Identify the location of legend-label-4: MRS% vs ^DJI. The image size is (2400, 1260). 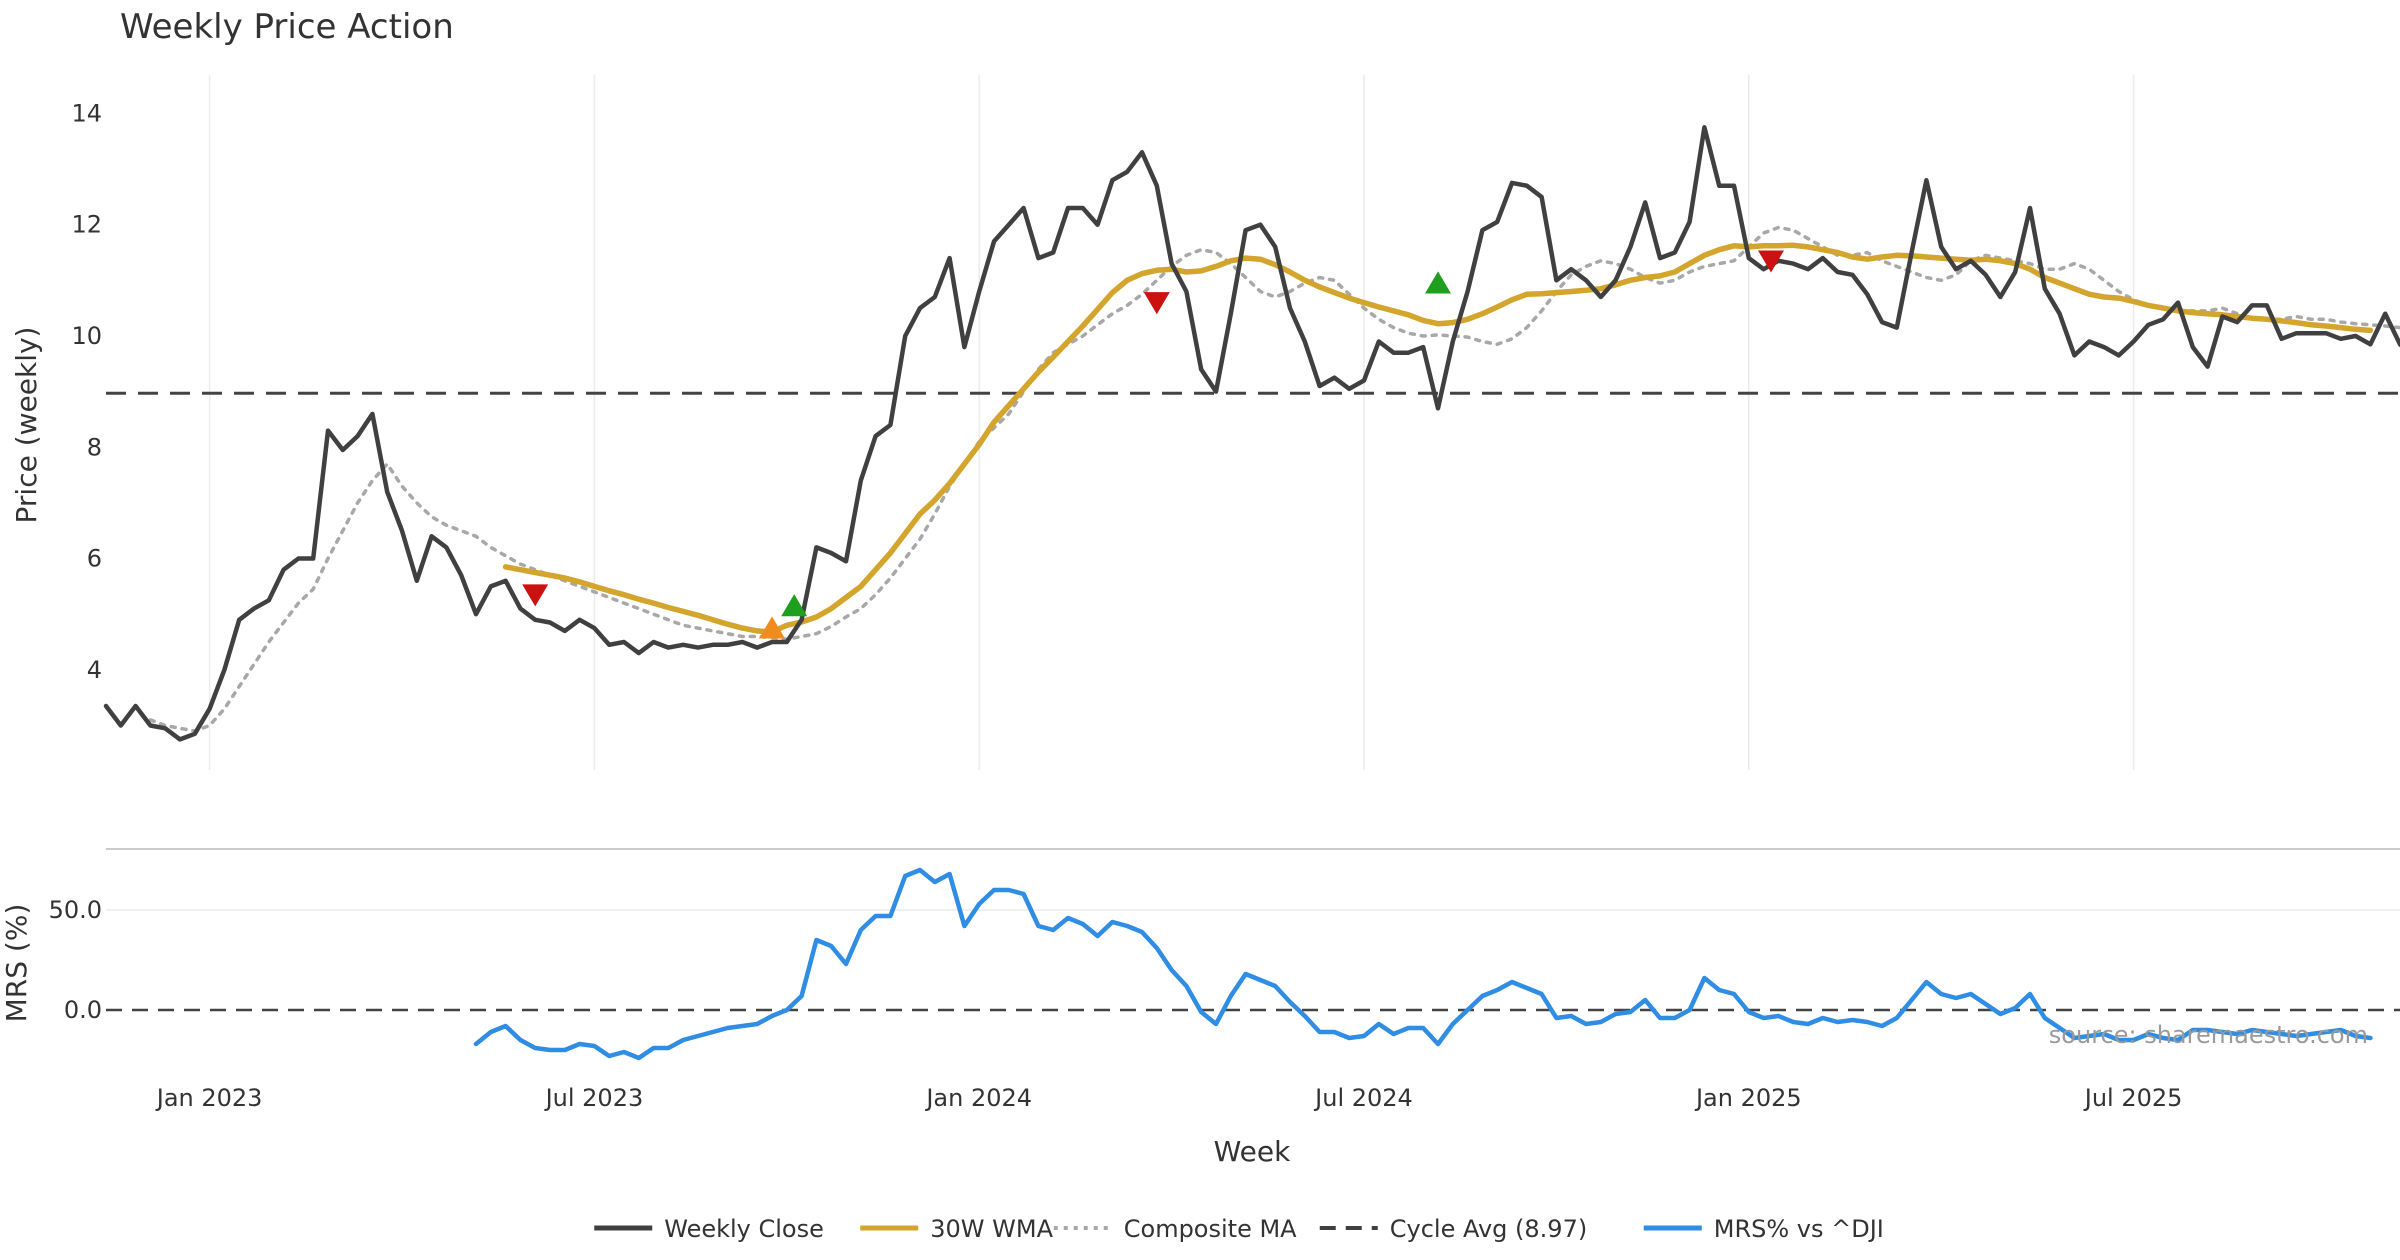
(1799, 1229).